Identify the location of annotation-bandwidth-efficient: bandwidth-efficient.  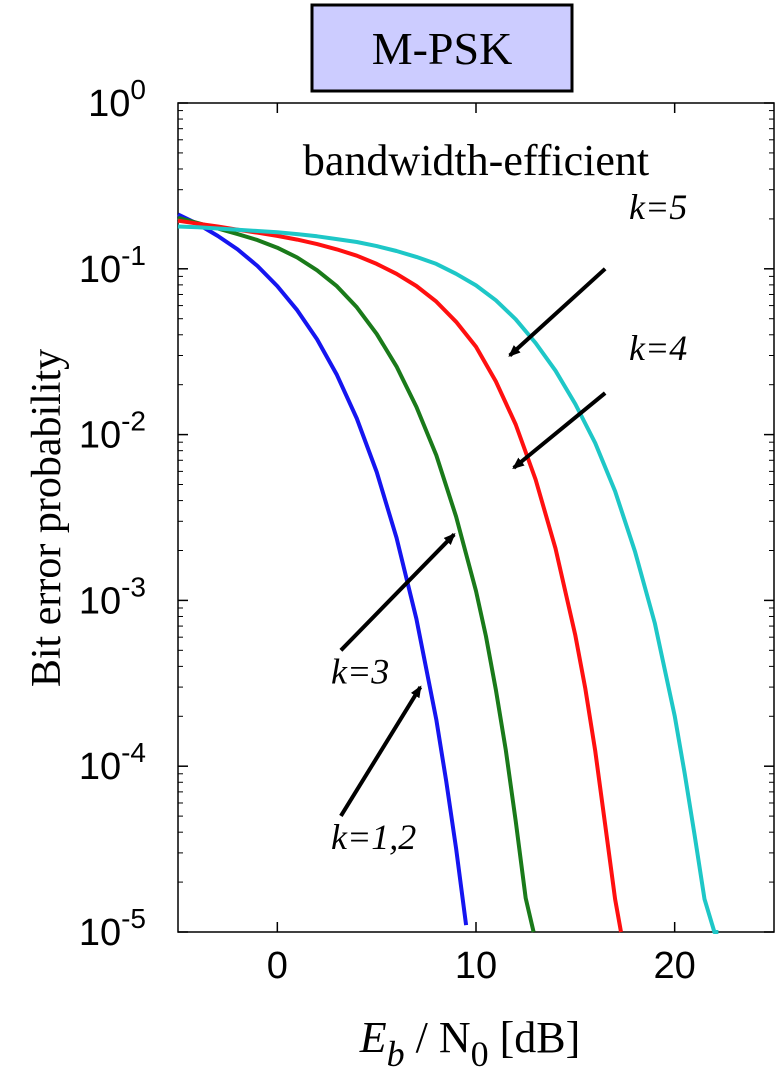
(476, 160).